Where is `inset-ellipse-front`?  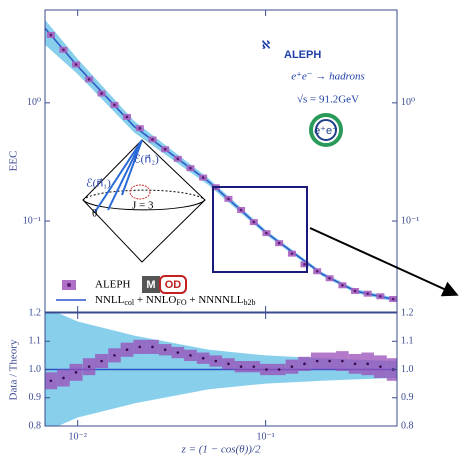
inset-ellipse-front is located at coordinates (144, 205).